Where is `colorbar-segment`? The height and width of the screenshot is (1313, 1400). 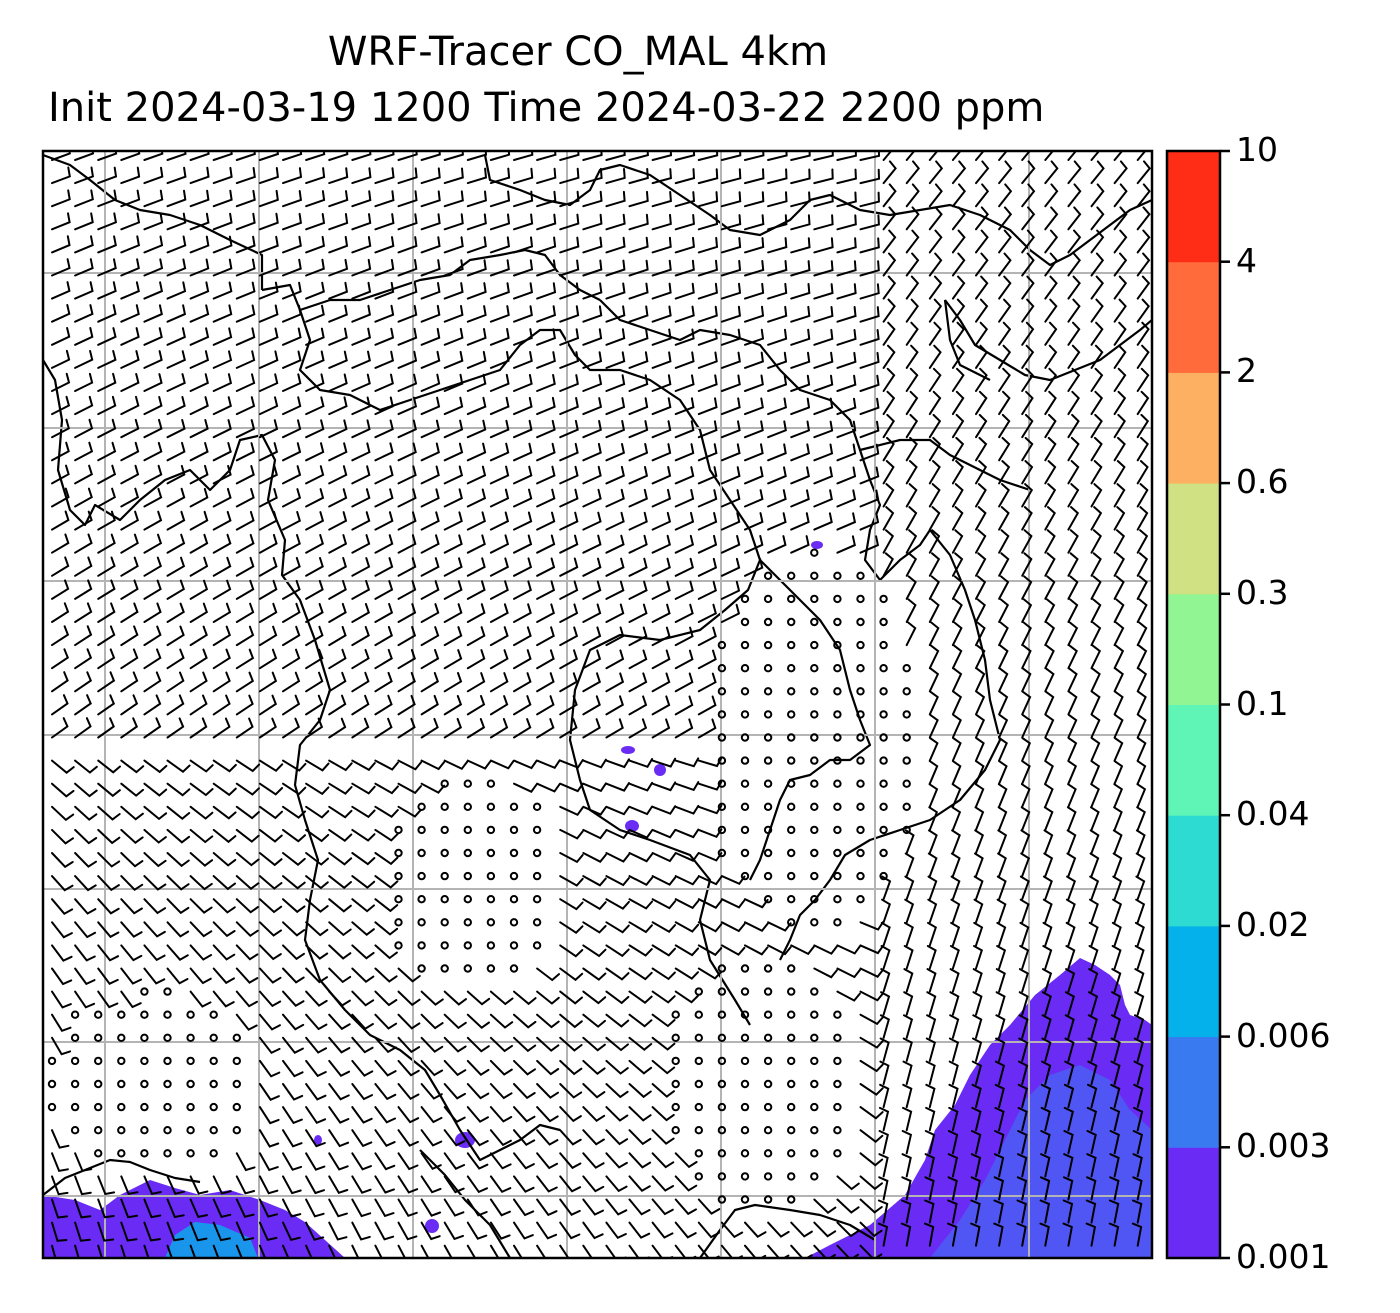
colorbar-segment is located at coordinates (1193, 649).